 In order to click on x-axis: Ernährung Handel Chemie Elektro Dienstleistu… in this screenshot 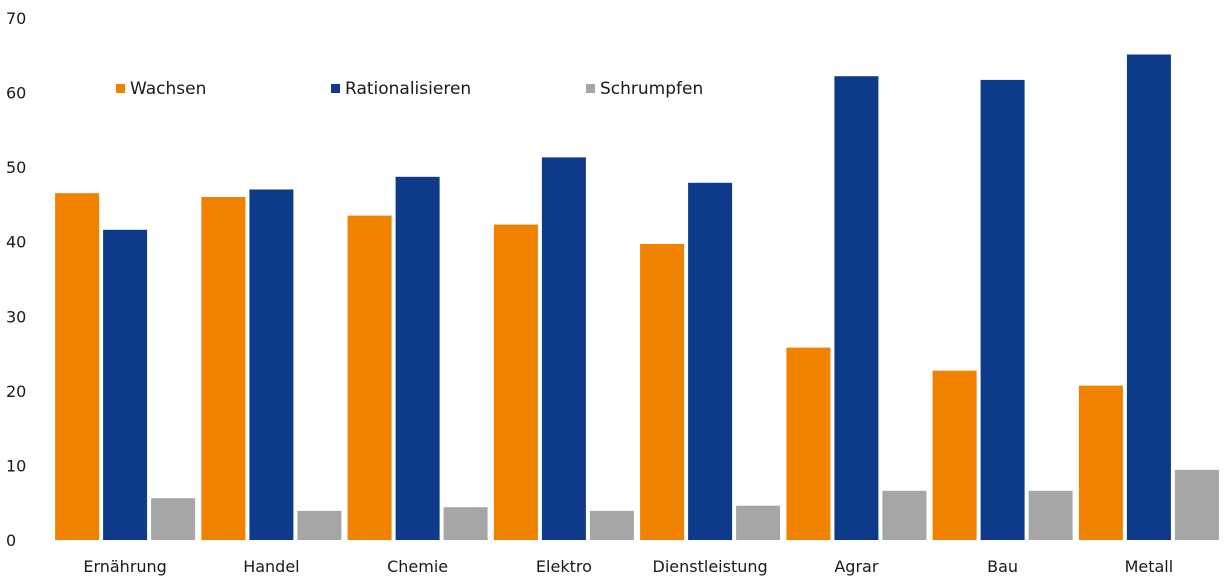, I will do `click(628, 566)`.